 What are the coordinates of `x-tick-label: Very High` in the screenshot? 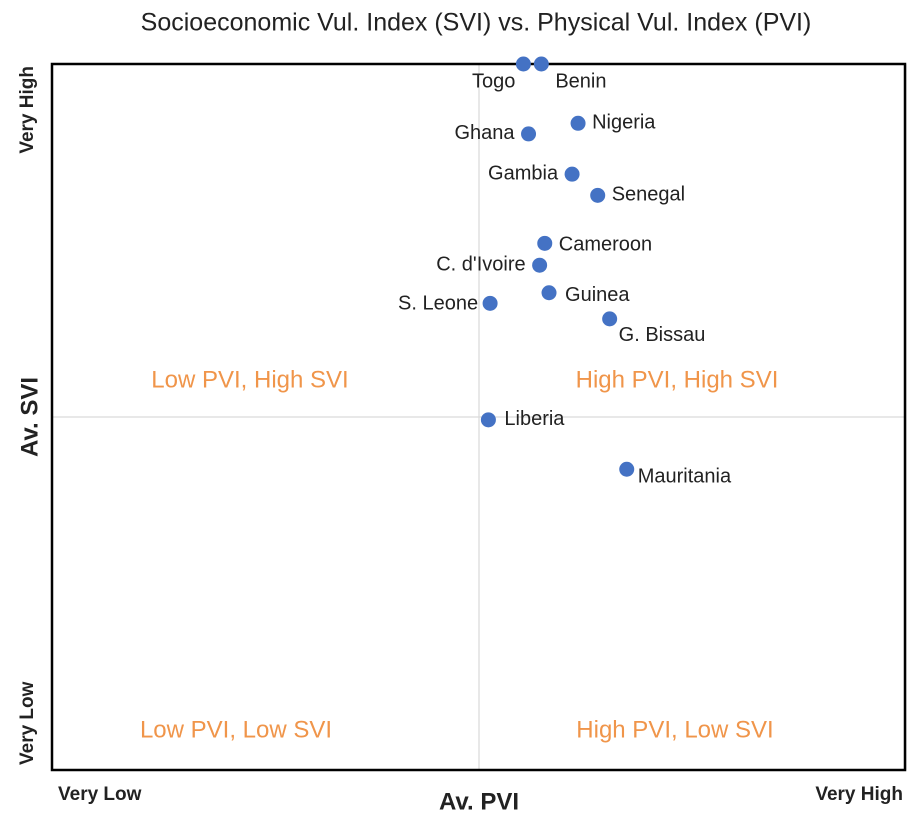 It's located at (859, 794).